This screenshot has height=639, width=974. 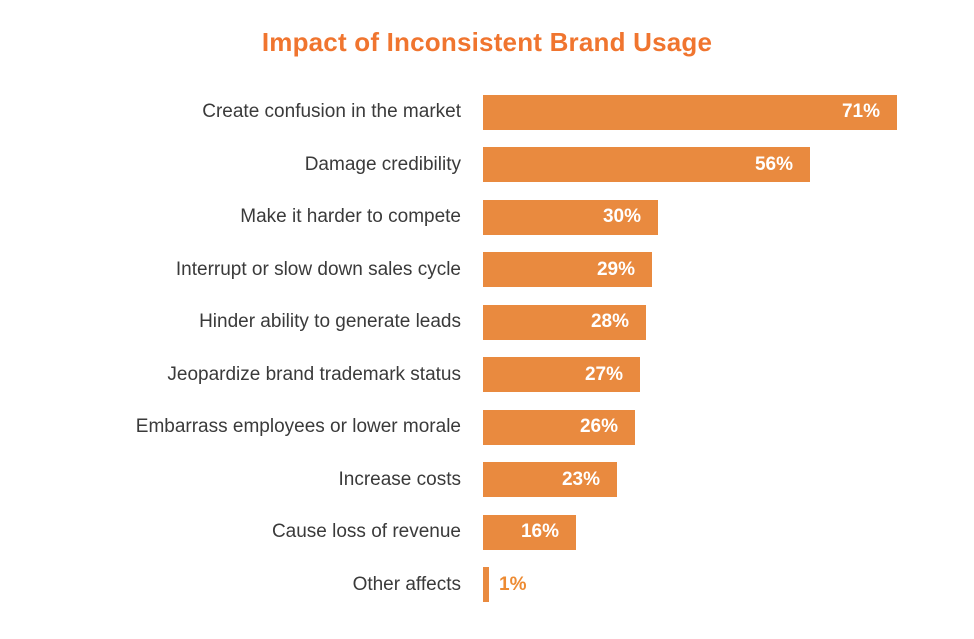 I want to click on chart-row: Damage credibility 56%, so click(x=487, y=165).